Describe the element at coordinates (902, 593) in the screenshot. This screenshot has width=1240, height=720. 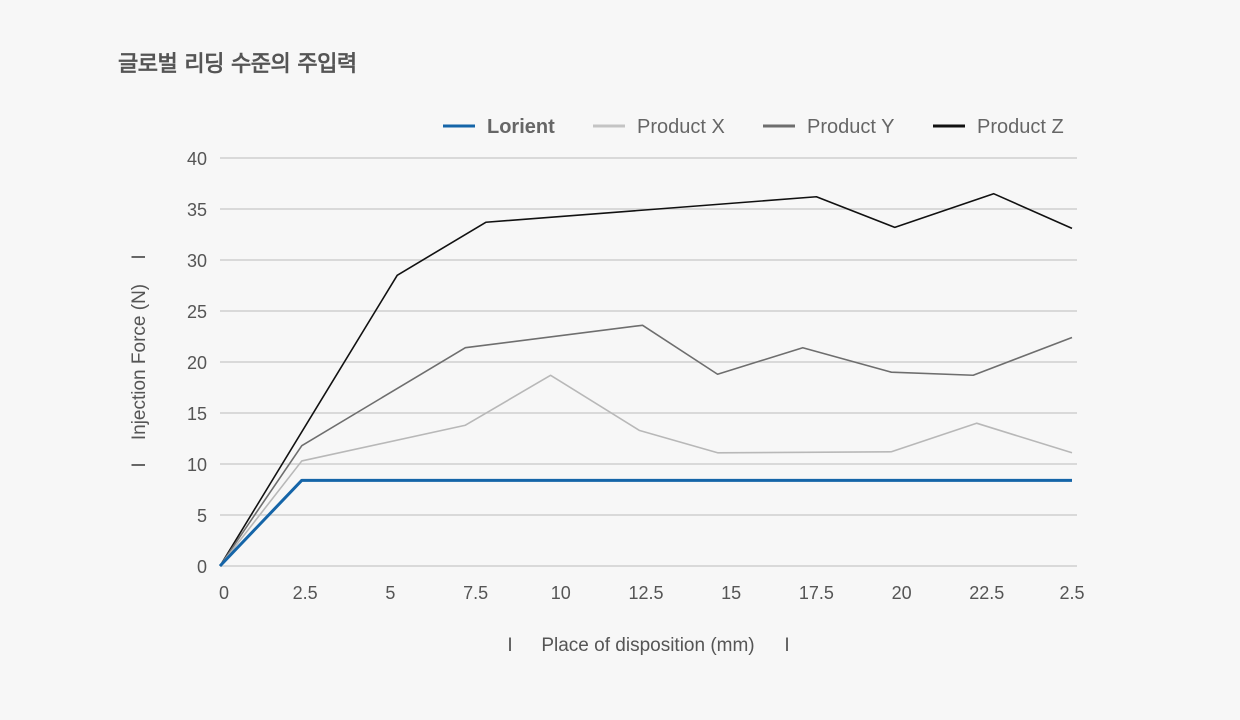
I see `x-tick-label: 20` at that location.